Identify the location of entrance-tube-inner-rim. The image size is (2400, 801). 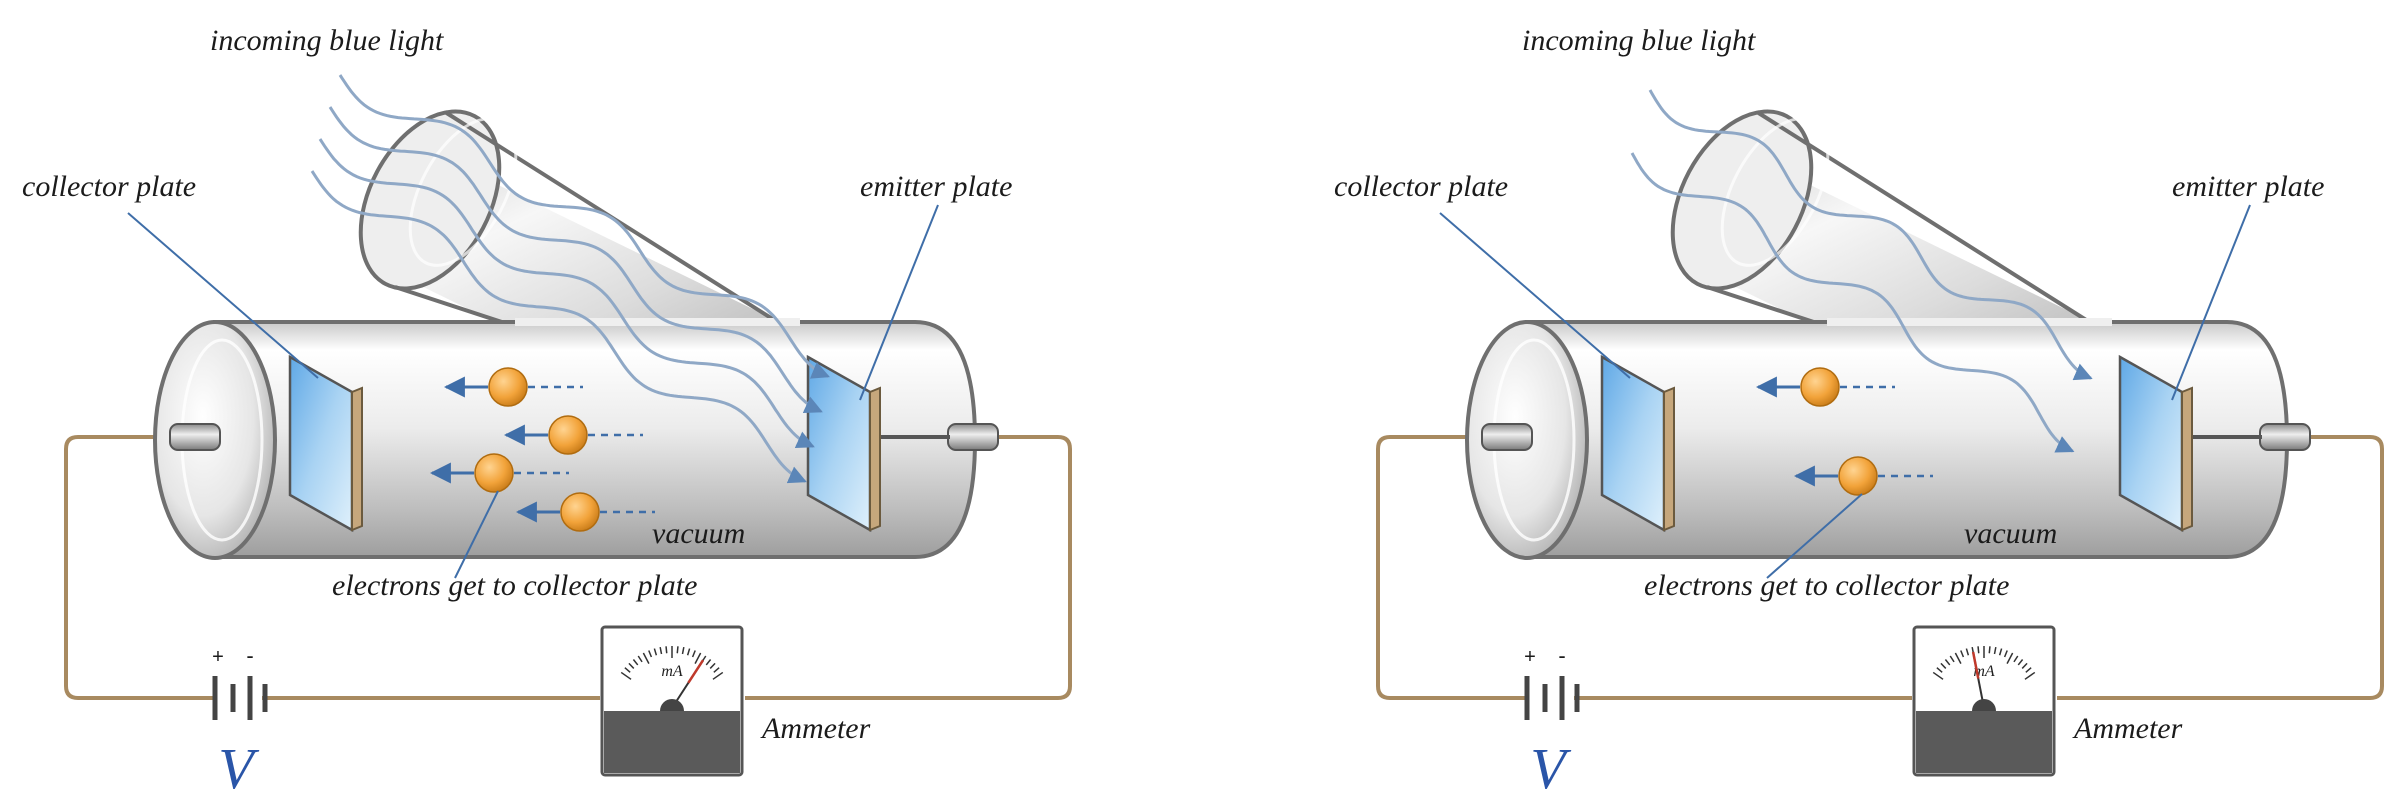
(1775, 192).